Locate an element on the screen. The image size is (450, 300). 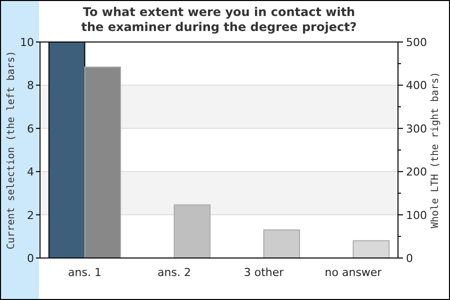
y2-axis-title: Whole LTH (the right bars) is located at coordinates (435, 150).